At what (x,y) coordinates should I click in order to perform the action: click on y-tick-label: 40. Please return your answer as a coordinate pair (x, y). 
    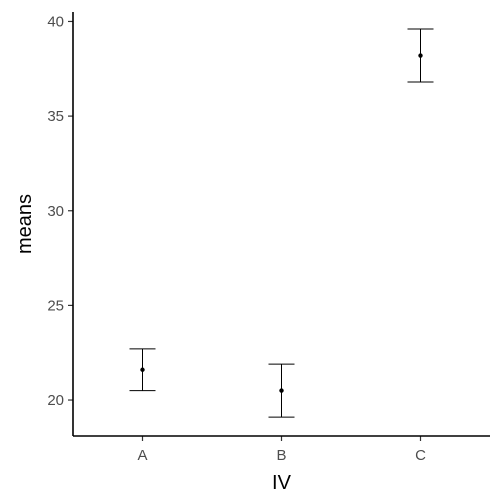
    Looking at the image, I should click on (55, 21).